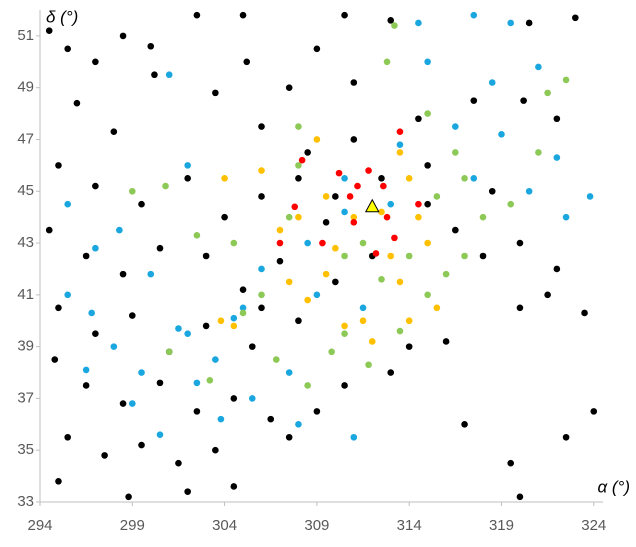  What do you see at coordinates (62, 16) in the screenshot?
I see `y-axis-label: δ (°)` at bounding box center [62, 16].